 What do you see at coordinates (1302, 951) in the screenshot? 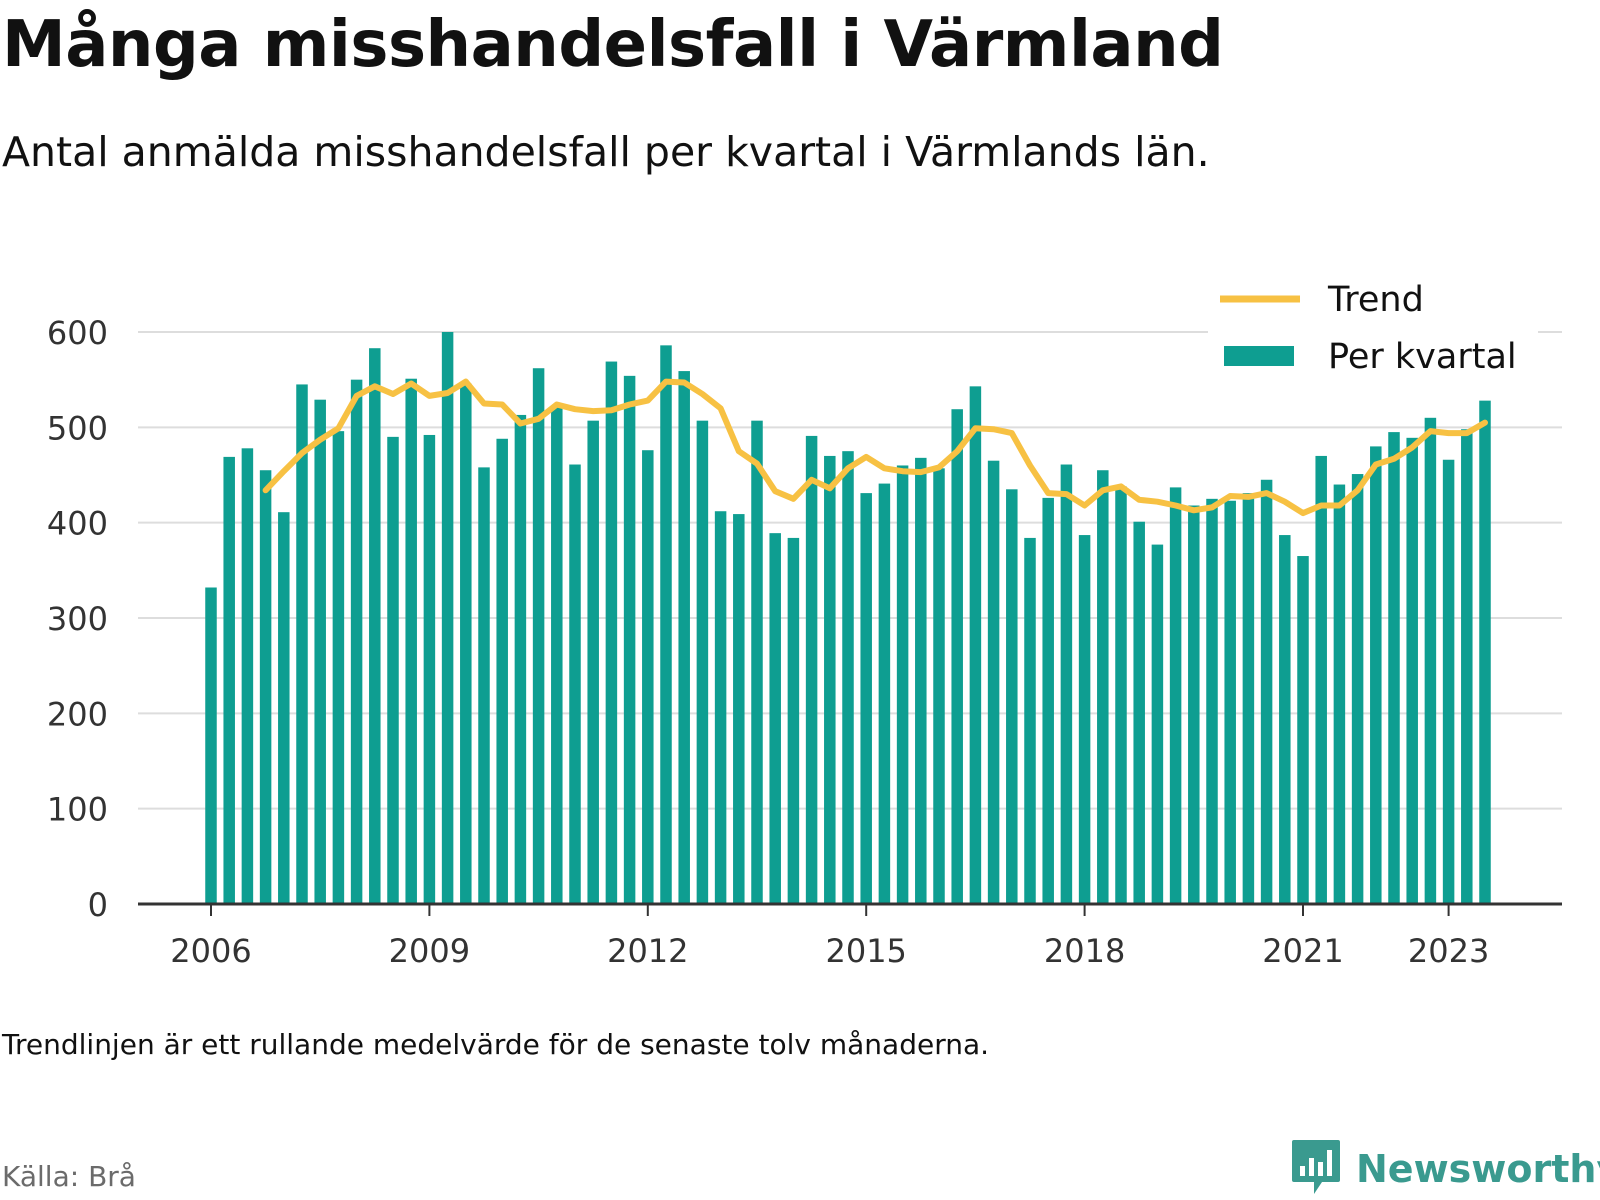
I see `x-tick-label: 2021` at bounding box center [1302, 951].